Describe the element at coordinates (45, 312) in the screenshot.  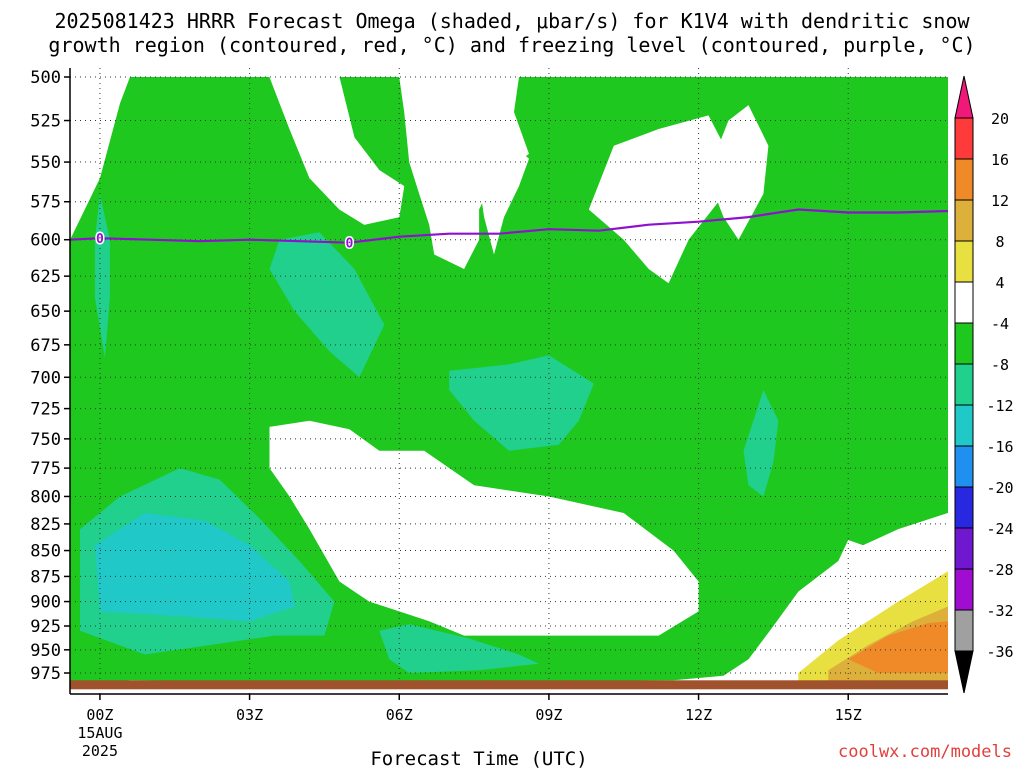
I see `y-tick-label: 650` at that location.